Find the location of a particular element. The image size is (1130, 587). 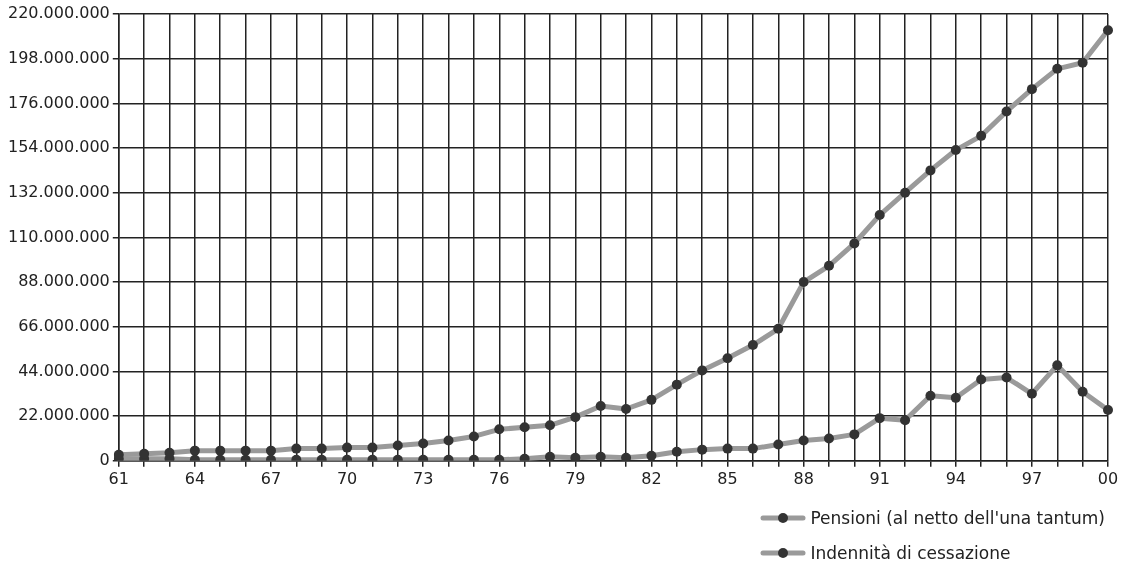

x-tick-label: 88 is located at coordinates (803, 478).